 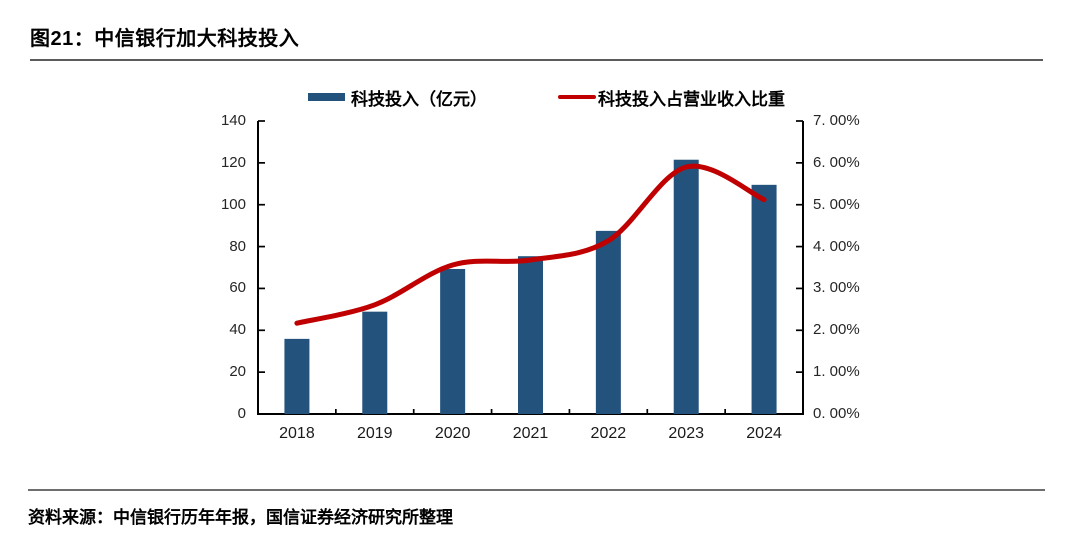 I want to click on x-axis-label: 2022, so click(x=608, y=433).